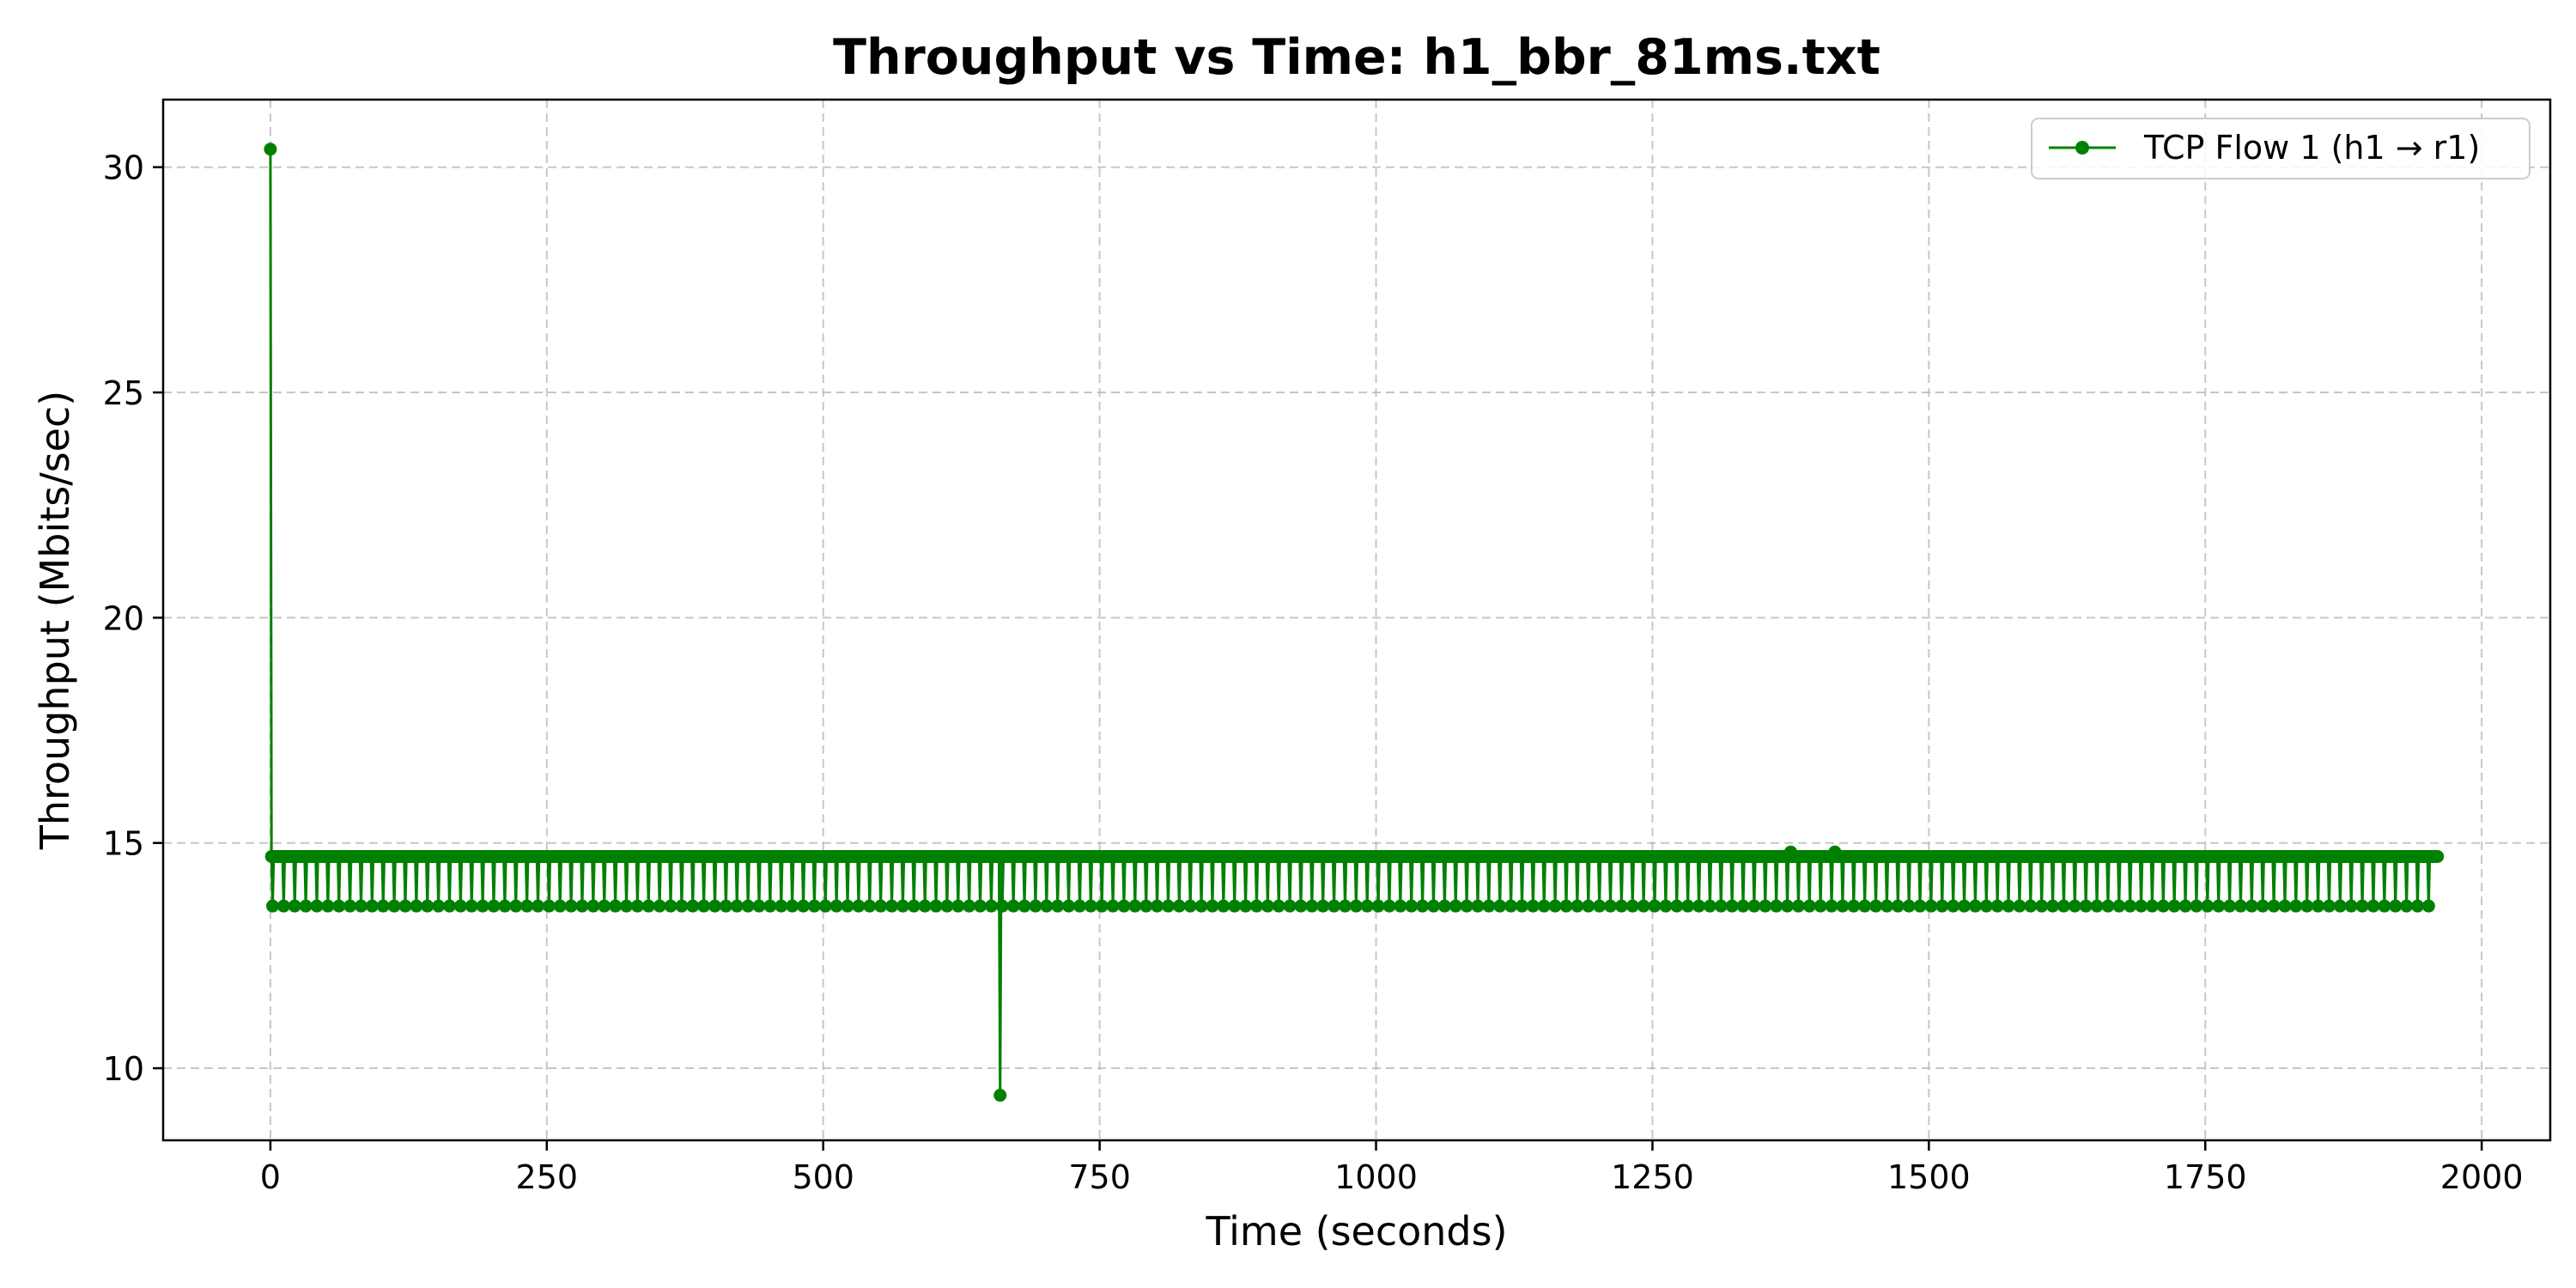 The width and height of the screenshot is (2576, 1288). What do you see at coordinates (2206, 1177) in the screenshot?
I see `x-tick-label: 1750` at bounding box center [2206, 1177].